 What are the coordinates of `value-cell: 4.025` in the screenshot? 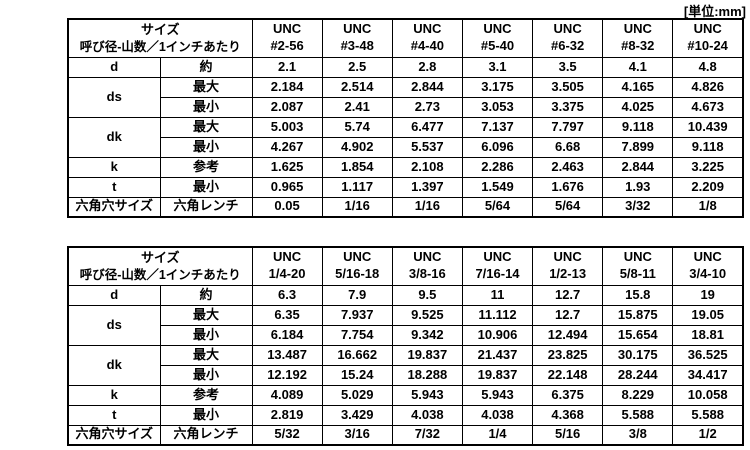 It's located at (638, 107).